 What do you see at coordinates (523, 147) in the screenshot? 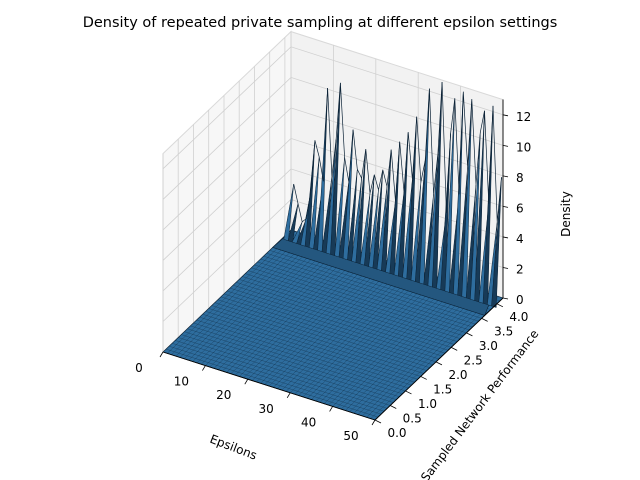
I see `z-tick-label: 10` at bounding box center [523, 147].